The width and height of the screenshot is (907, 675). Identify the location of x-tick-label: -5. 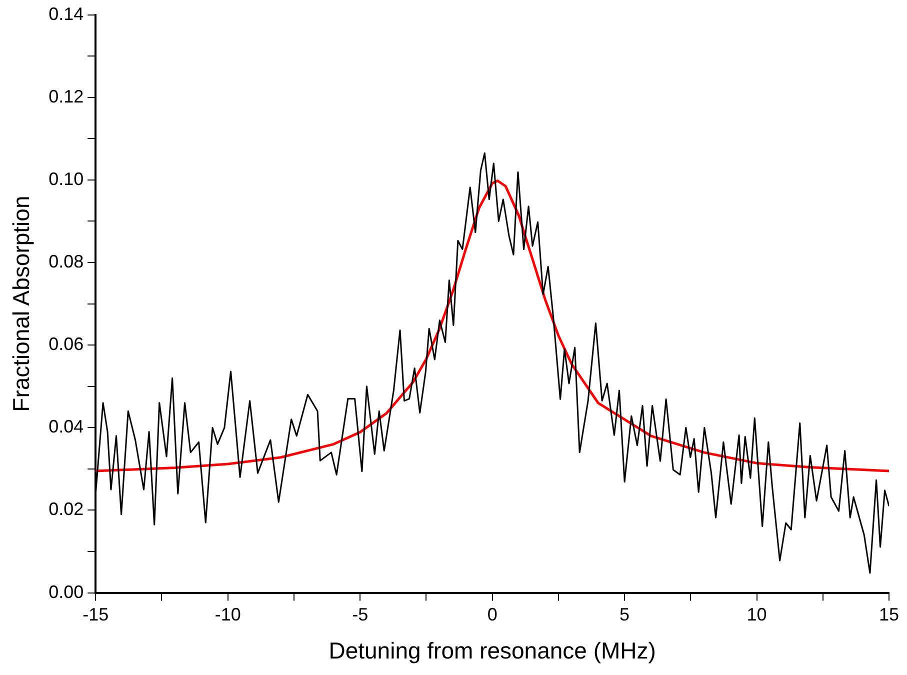
(360, 614).